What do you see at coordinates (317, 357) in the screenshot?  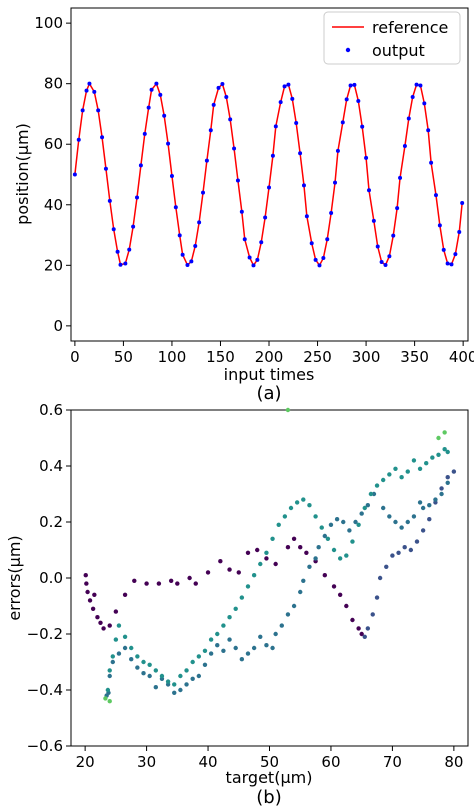 I see `x-tick-label: 250` at bounding box center [317, 357].